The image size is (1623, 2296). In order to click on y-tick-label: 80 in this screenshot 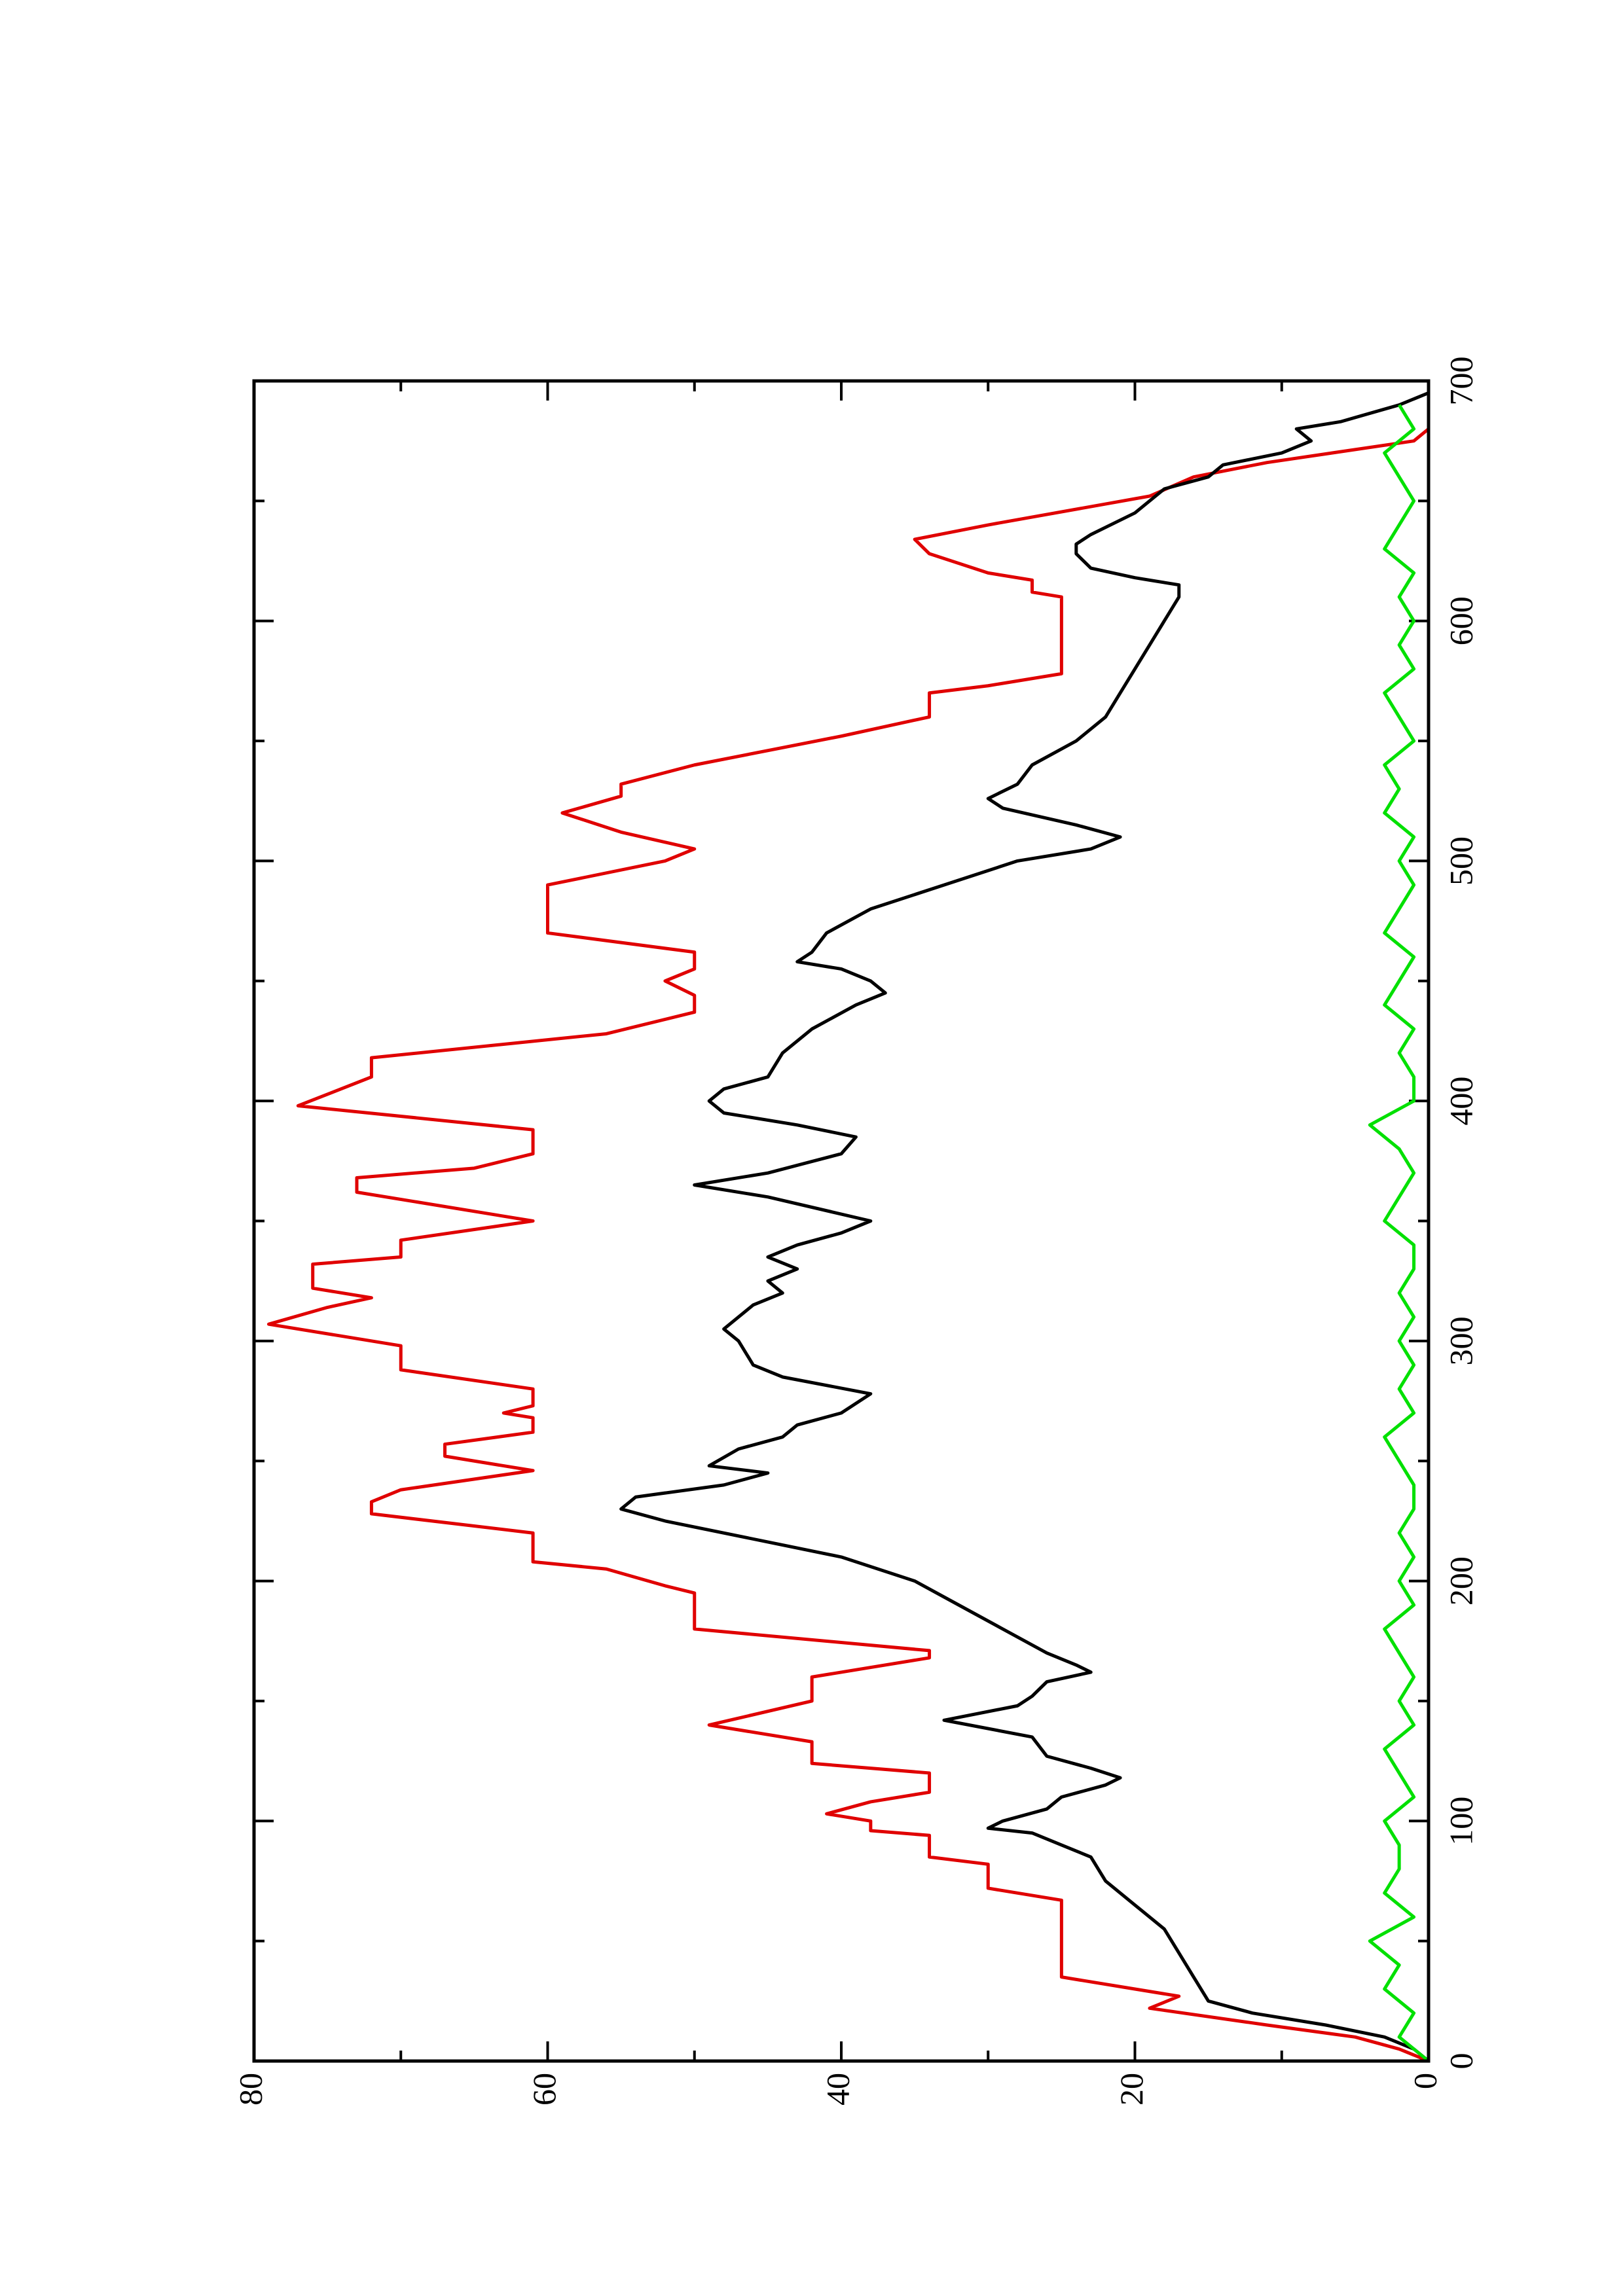, I will do `click(250, 2089)`.